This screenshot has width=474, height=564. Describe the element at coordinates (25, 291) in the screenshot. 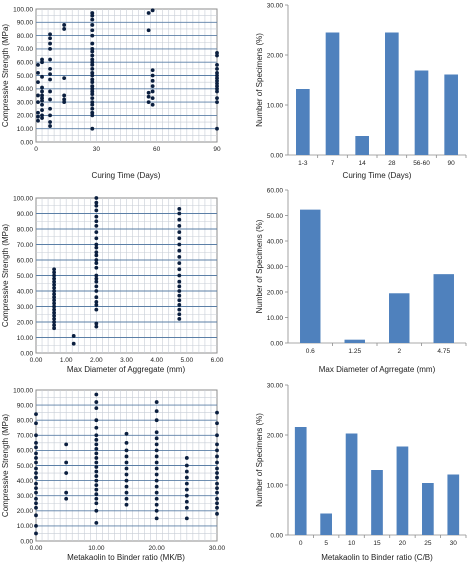

I see `y-tick-label: 40.00` at that location.